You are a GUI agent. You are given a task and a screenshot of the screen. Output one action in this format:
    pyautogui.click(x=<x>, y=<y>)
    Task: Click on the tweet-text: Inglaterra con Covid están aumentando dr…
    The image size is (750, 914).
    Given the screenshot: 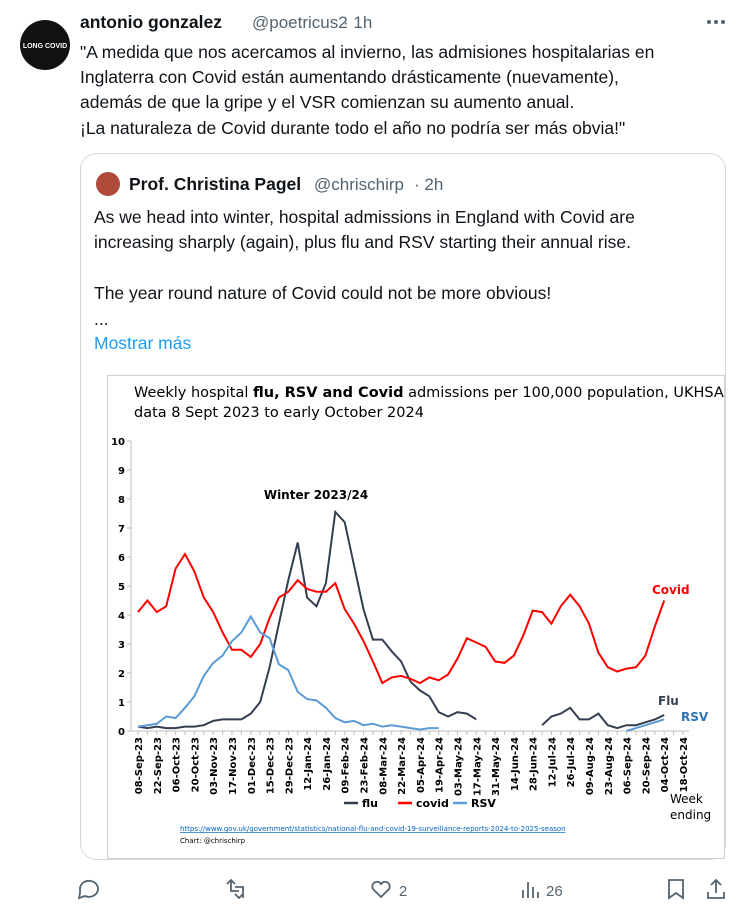 What is the action you would take?
    pyautogui.click(x=349, y=77)
    